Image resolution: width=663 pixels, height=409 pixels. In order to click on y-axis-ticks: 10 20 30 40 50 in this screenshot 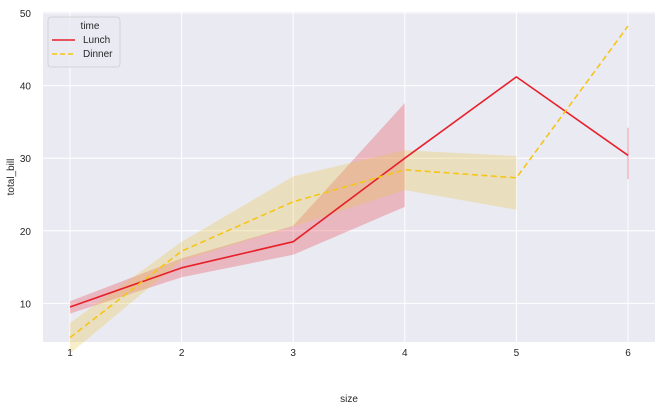, I will do `click(26, 159)`.